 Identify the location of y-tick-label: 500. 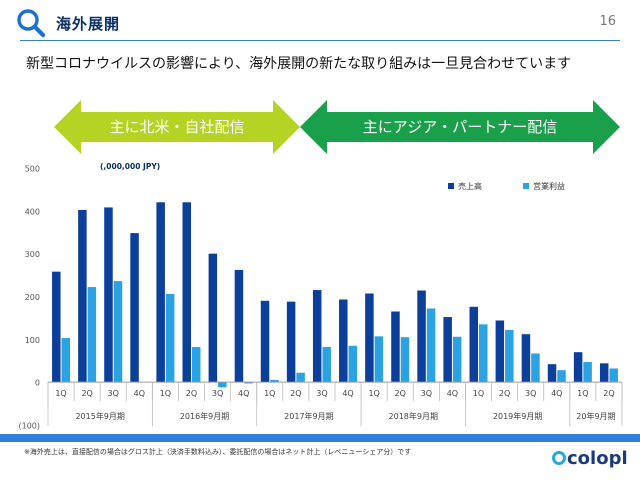
(32, 169).